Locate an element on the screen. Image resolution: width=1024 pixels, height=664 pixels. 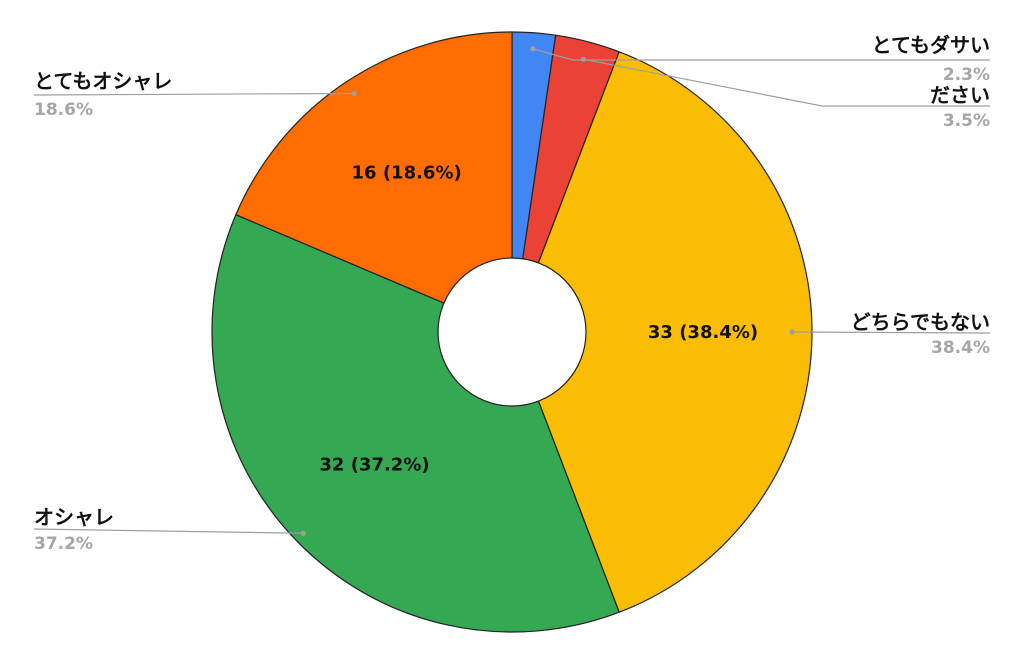
category-label: ださい is located at coordinates (960, 95).